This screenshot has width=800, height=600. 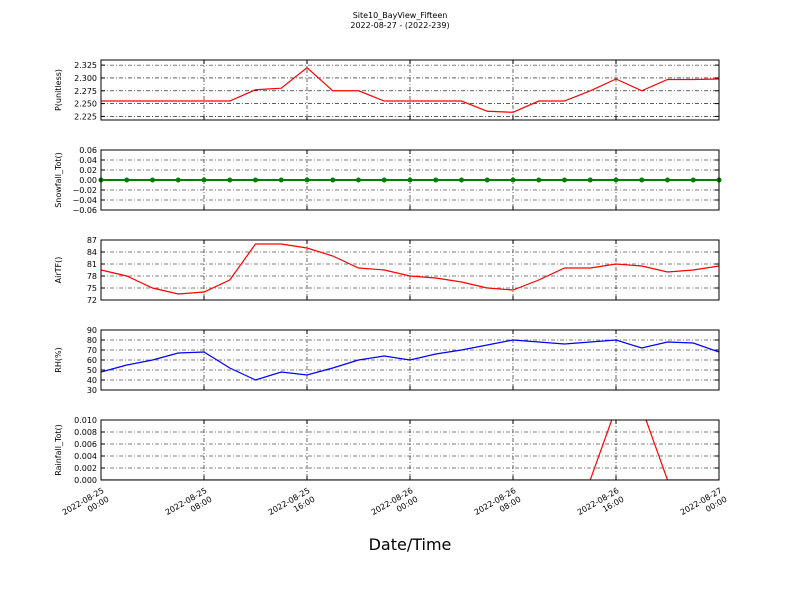 I want to click on y-tick-label: 75, so click(x=92, y=288).